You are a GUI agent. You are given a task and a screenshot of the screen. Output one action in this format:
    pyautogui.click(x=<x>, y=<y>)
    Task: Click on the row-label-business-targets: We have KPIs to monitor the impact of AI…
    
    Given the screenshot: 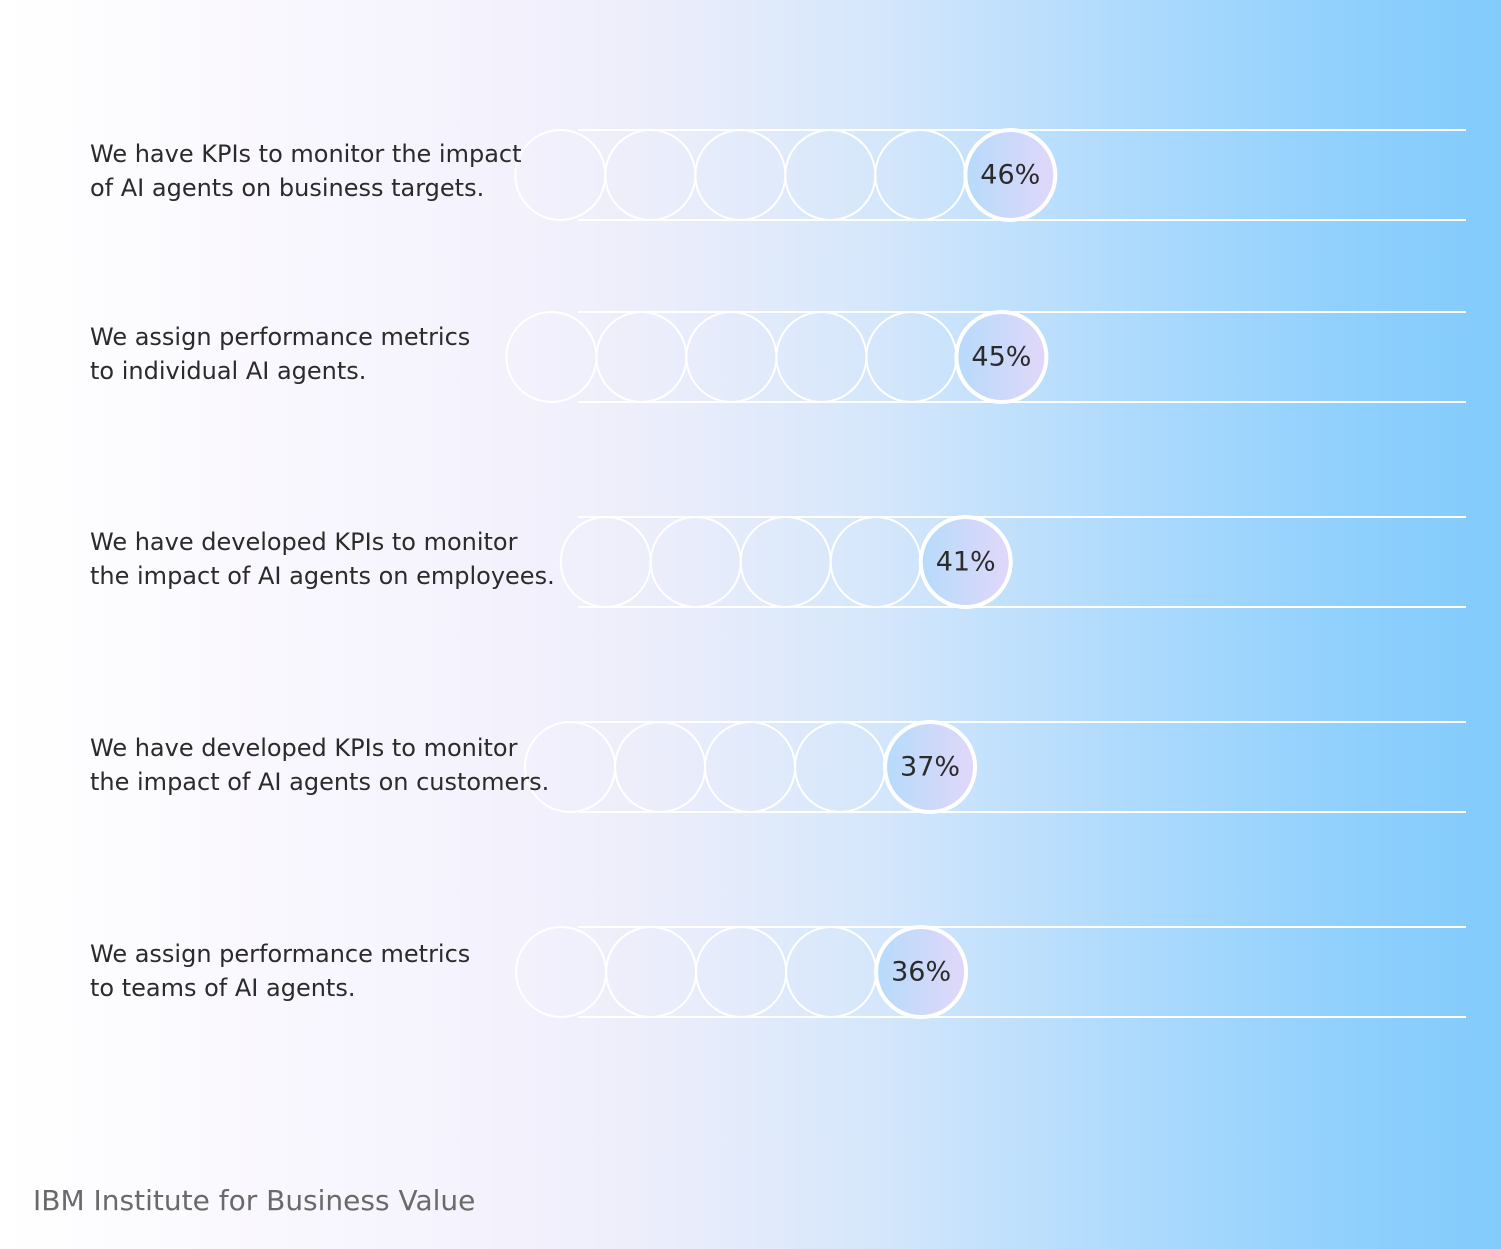 What is the action you would take?
    pyautogui.click(x=306, y=171)
    